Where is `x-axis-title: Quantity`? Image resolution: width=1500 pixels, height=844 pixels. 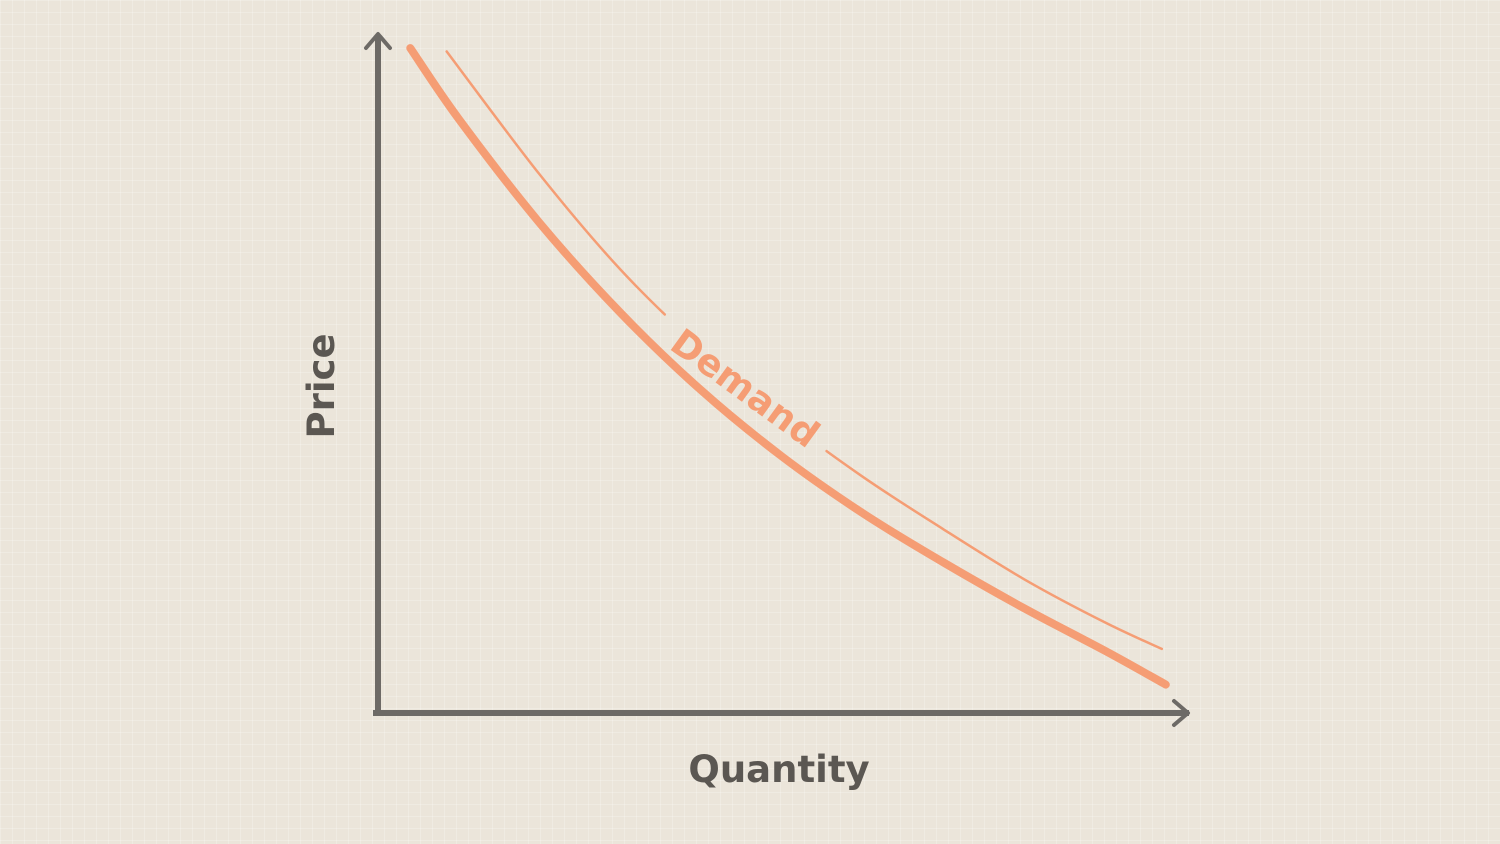 x-axis-title: Quantity is located at coordinates (778, 769).